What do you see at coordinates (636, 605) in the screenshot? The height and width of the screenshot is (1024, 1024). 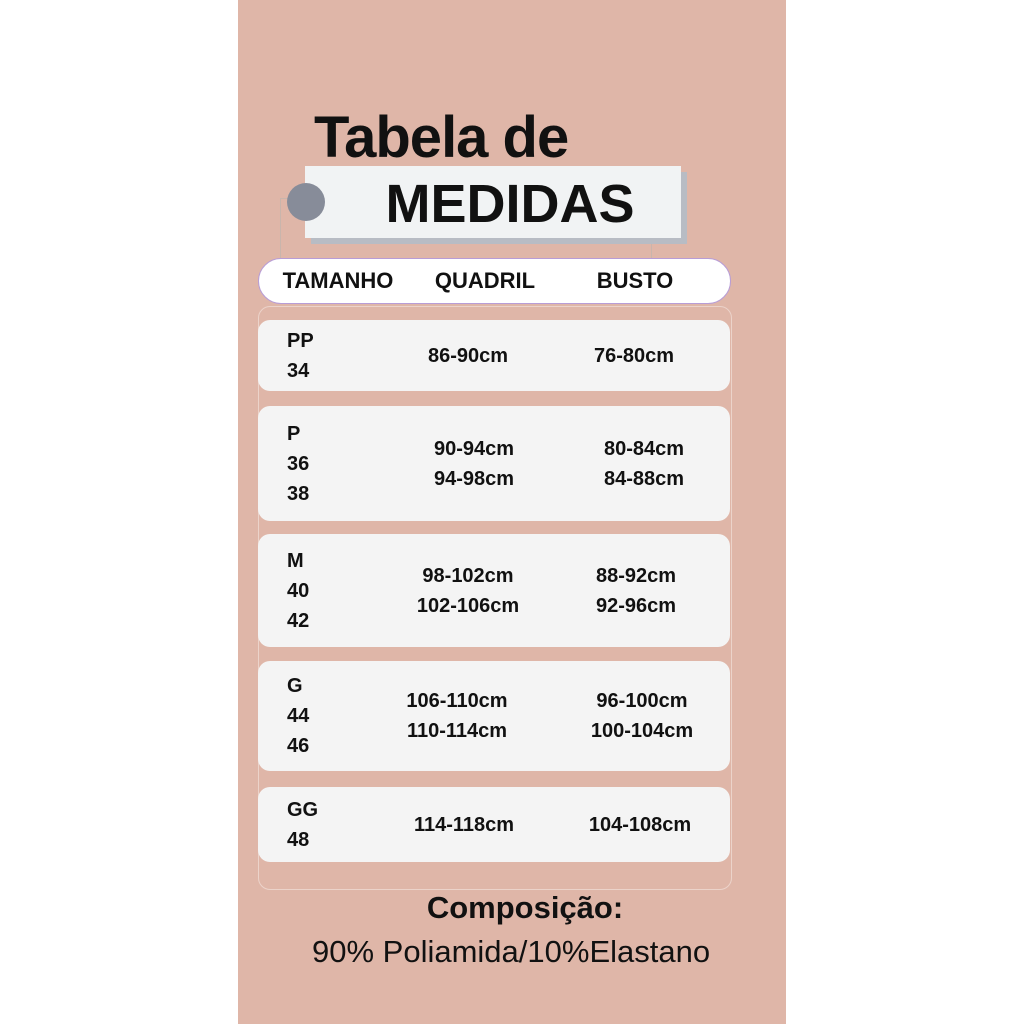 I see `busto-value: 92-96cm` at bounding box center [636, 605].